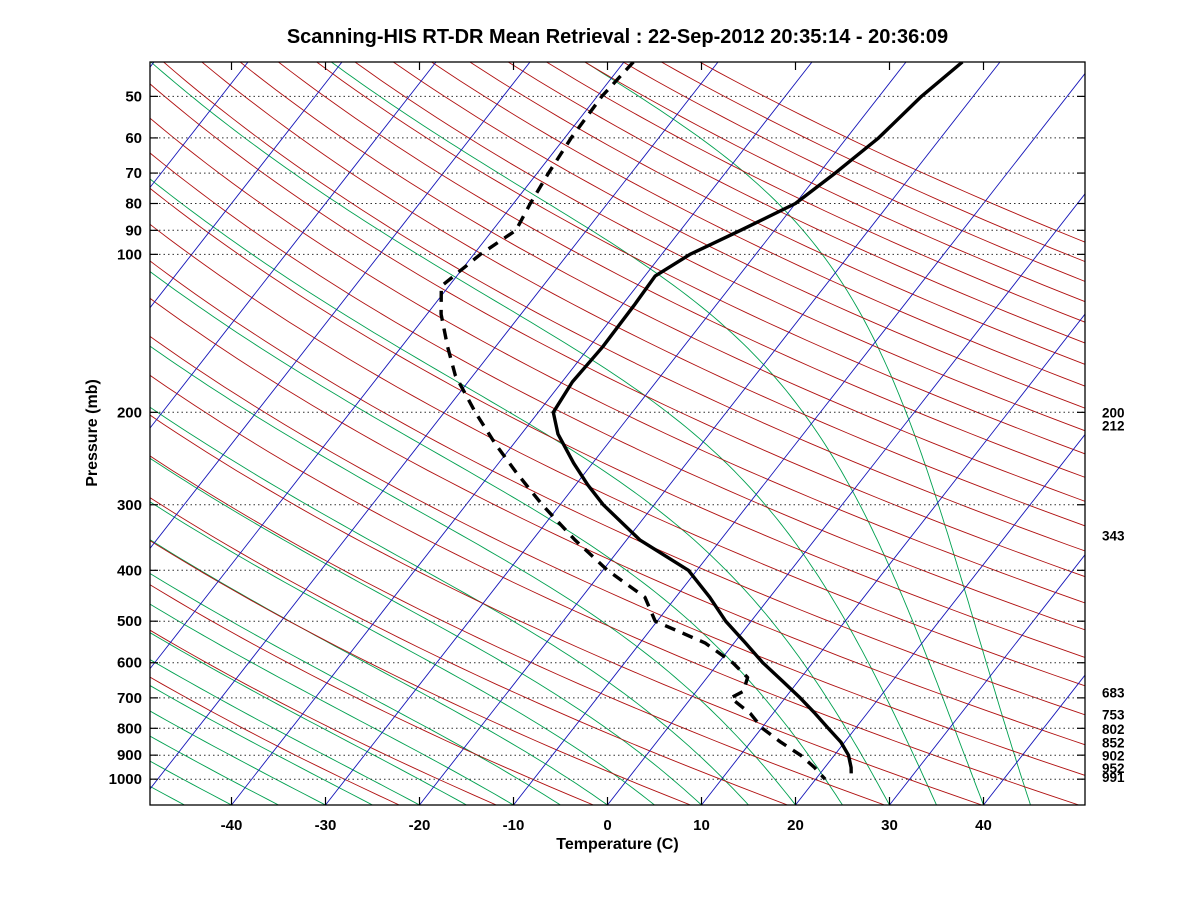  I want to click on y-tick-label: 200, so click(129, 412).